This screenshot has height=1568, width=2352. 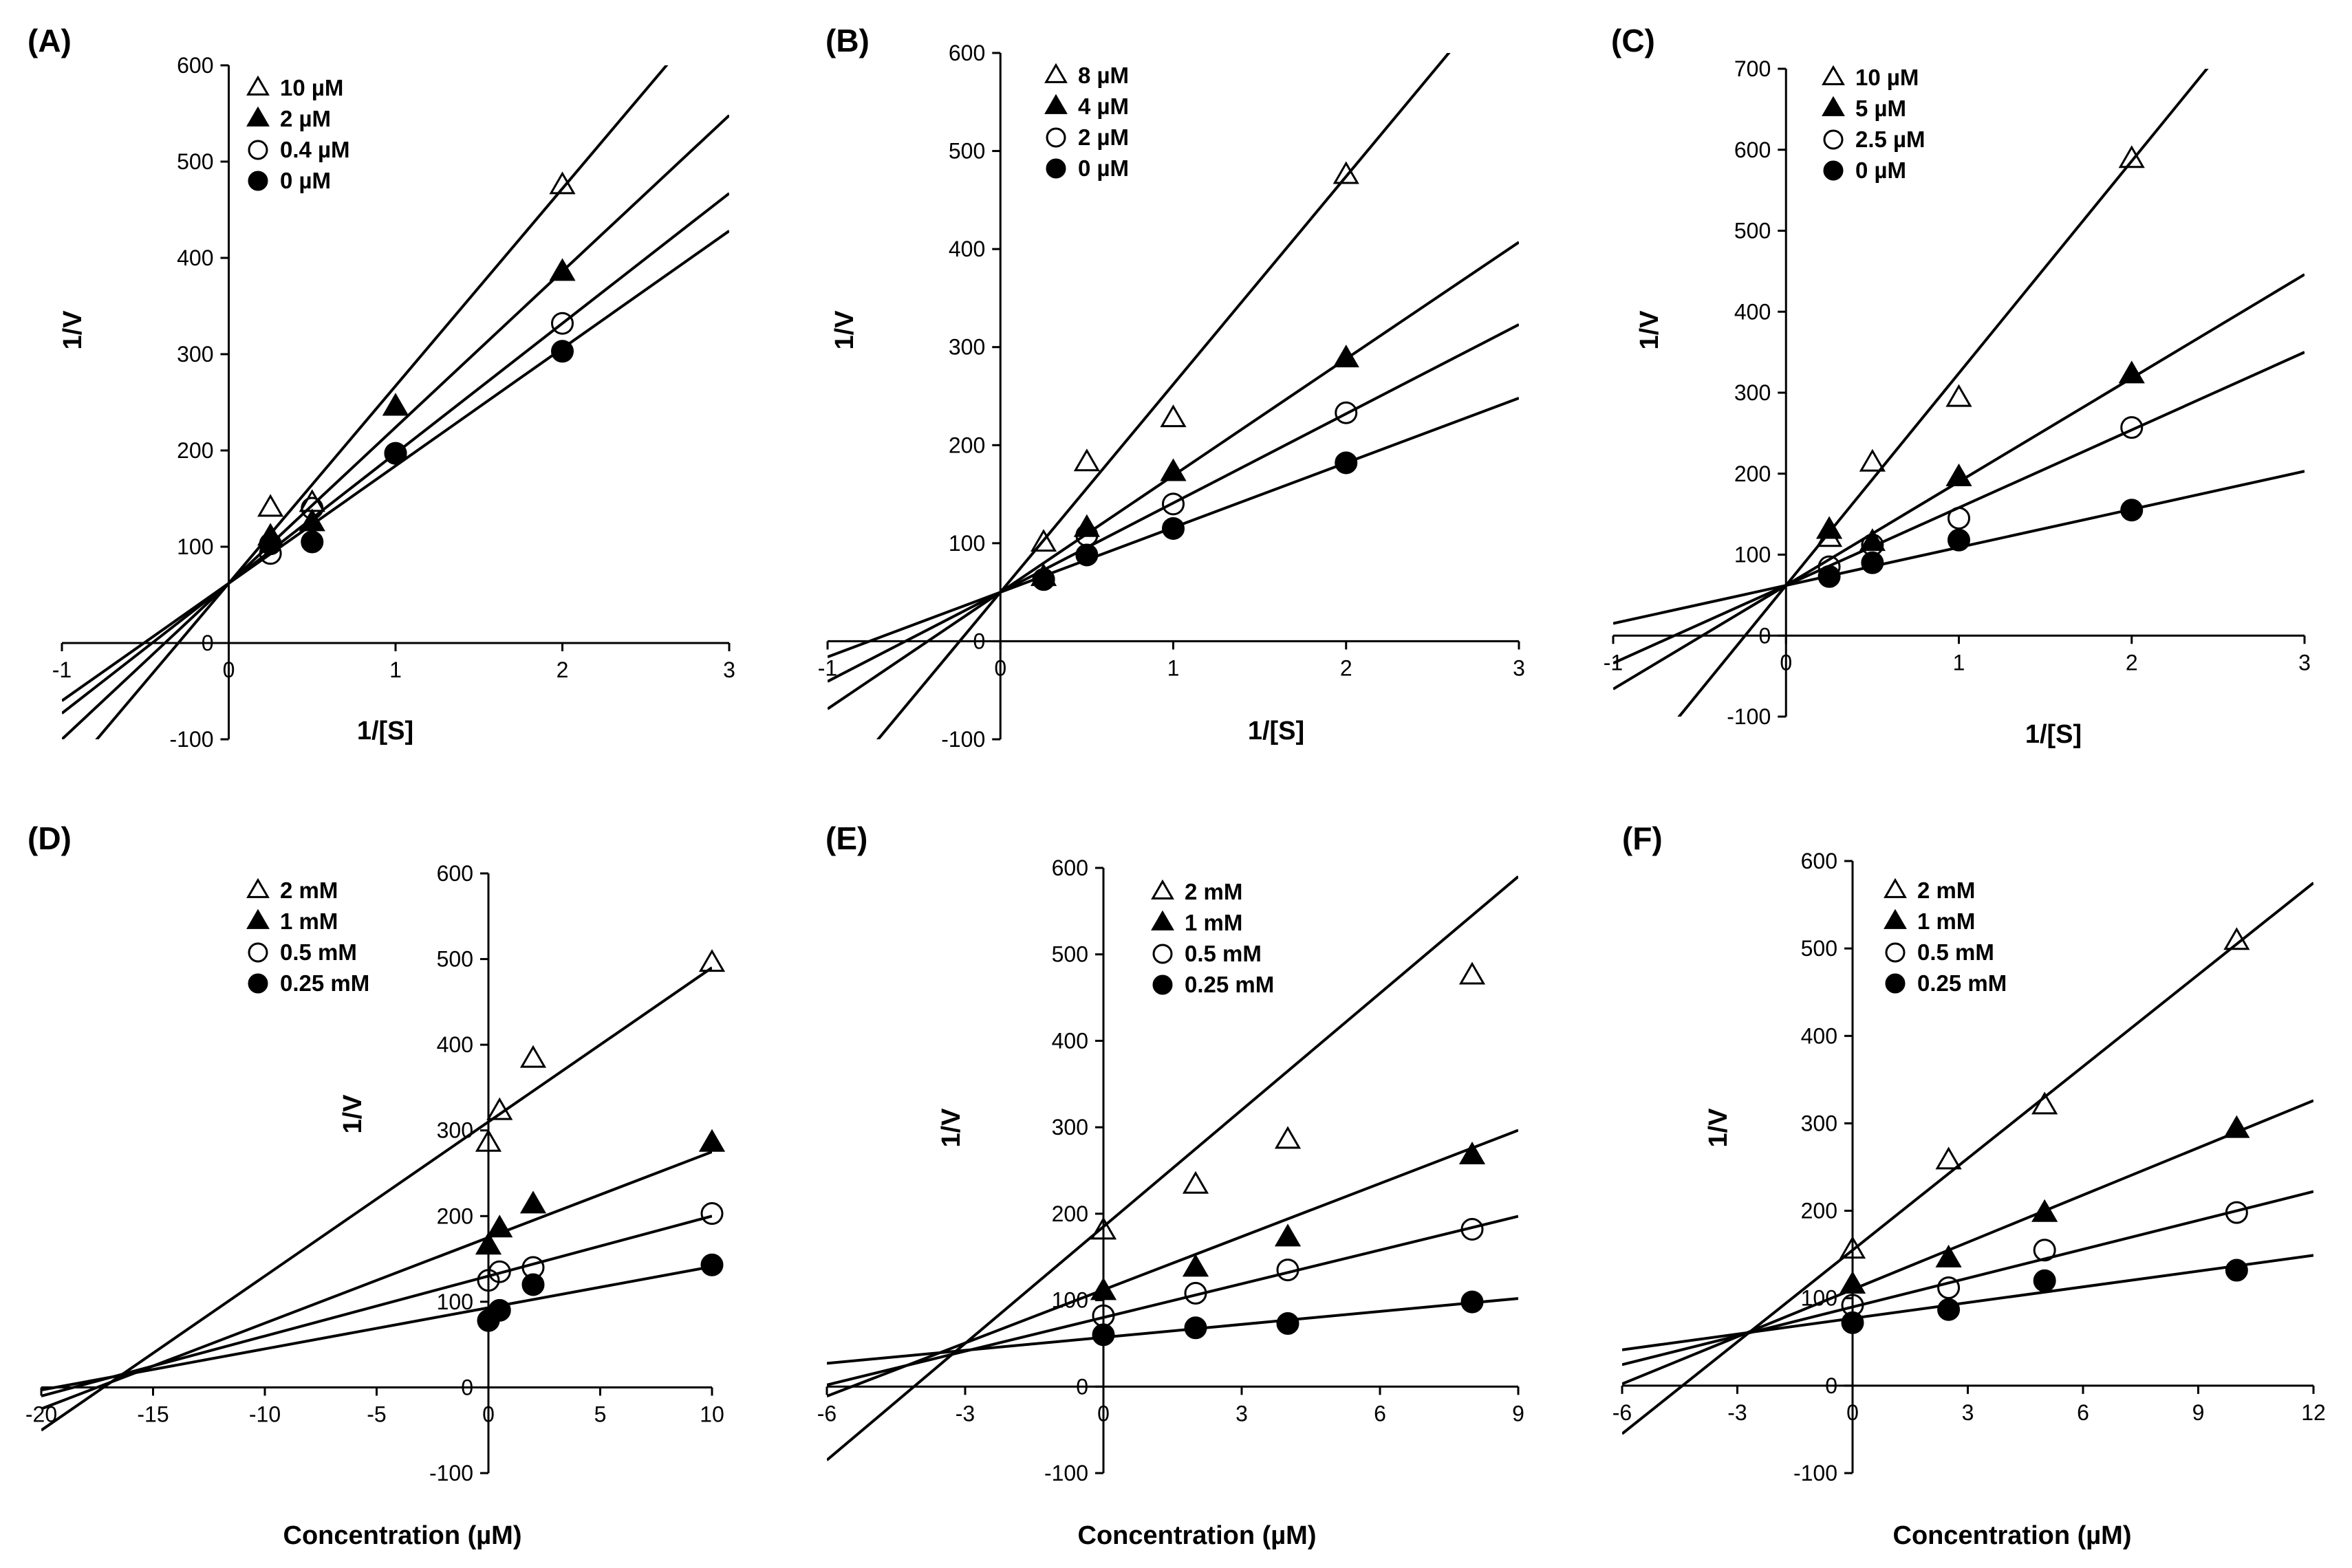 I want to click on y-tick-label: 700, so click(x=1753, y=68).